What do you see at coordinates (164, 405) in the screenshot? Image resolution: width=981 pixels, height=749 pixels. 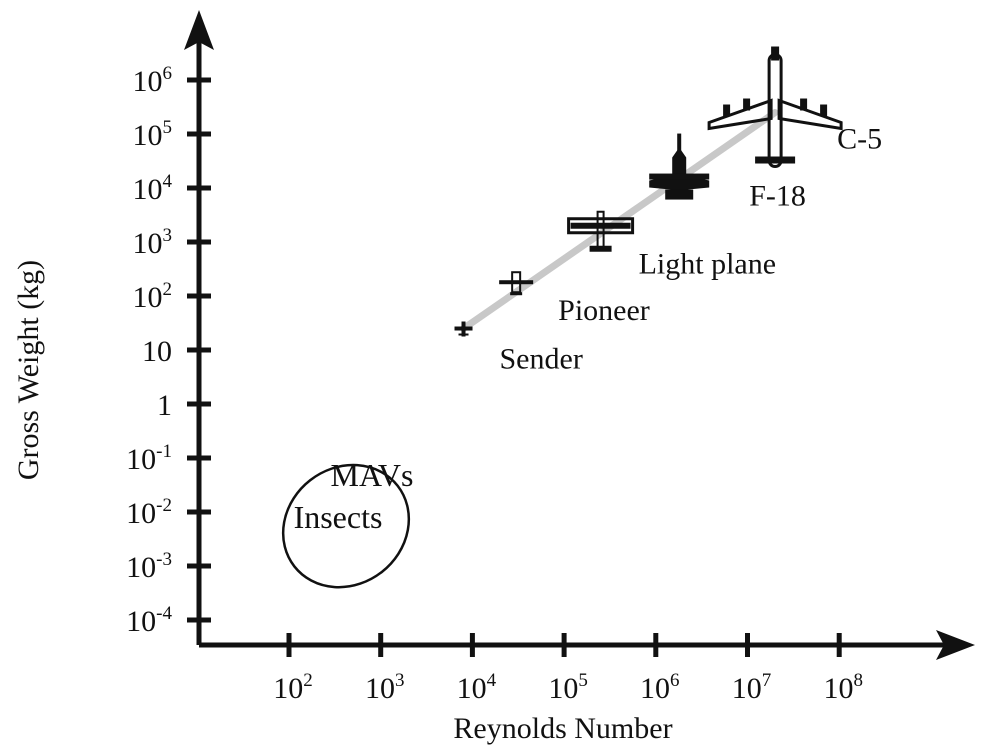 I see `y-tick-label: 1` at bounding box center [164, 405].